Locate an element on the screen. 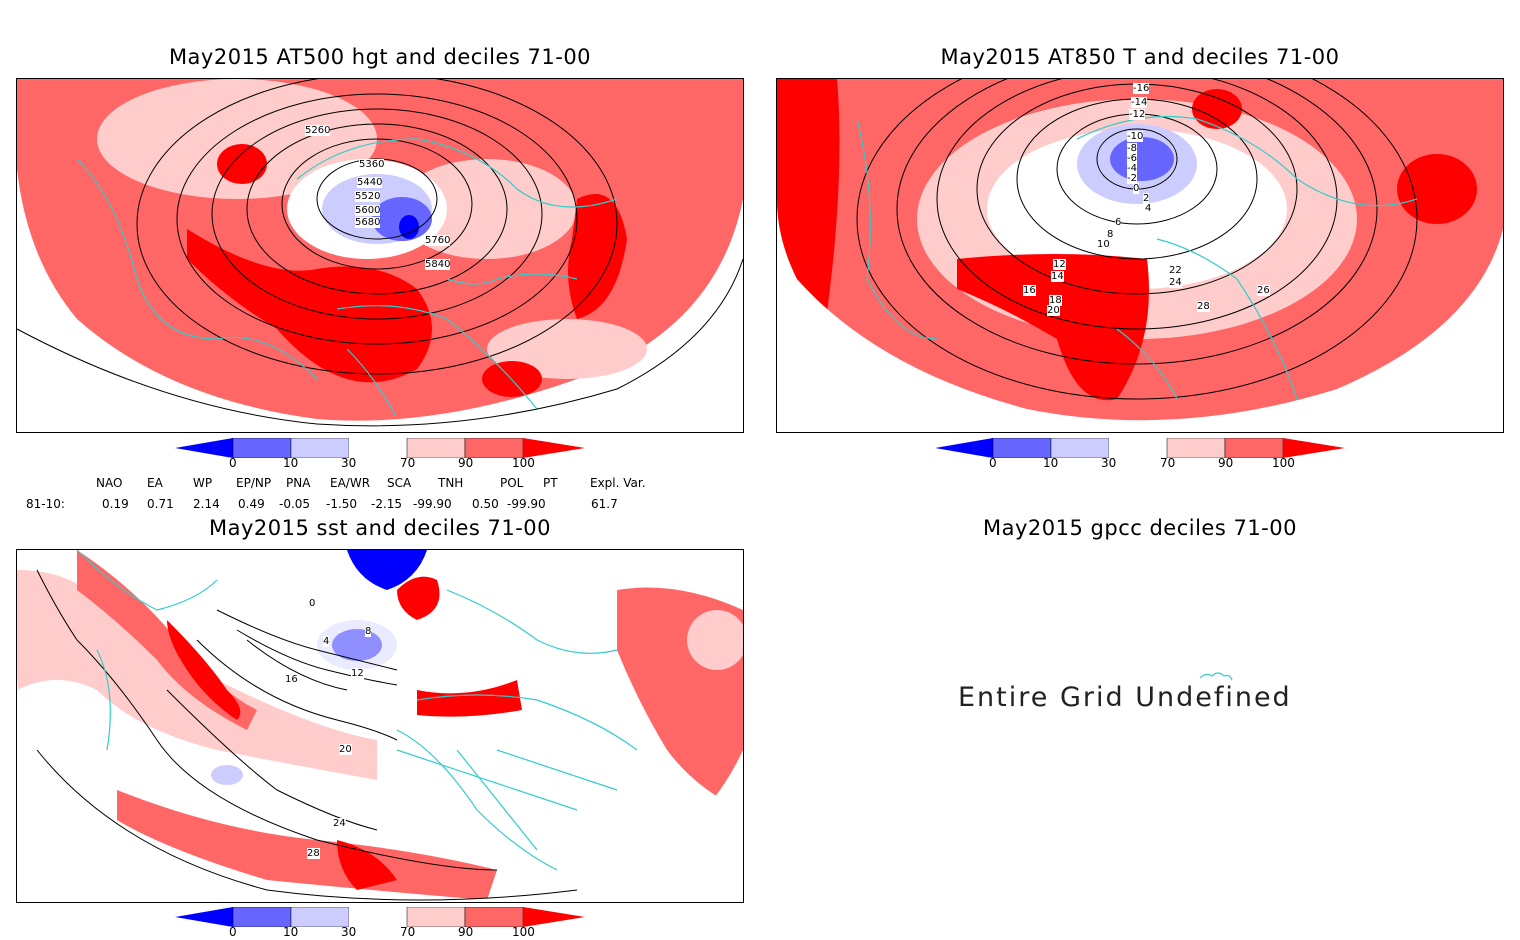  colorbar-cell-neutral is located at coordinates (1138, 448).